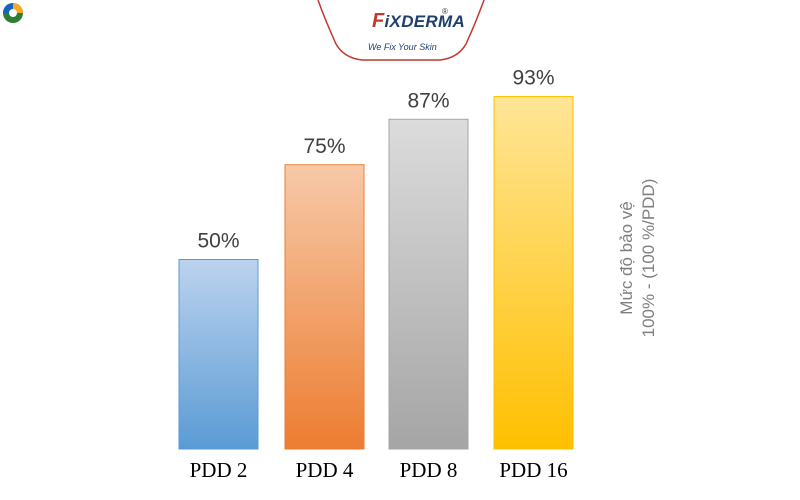 The height and width of the screenshot is (500, 800). Describe the element at coordinates (219, 470) in the screenshot. I see `category-label: PDD 2` at that location.